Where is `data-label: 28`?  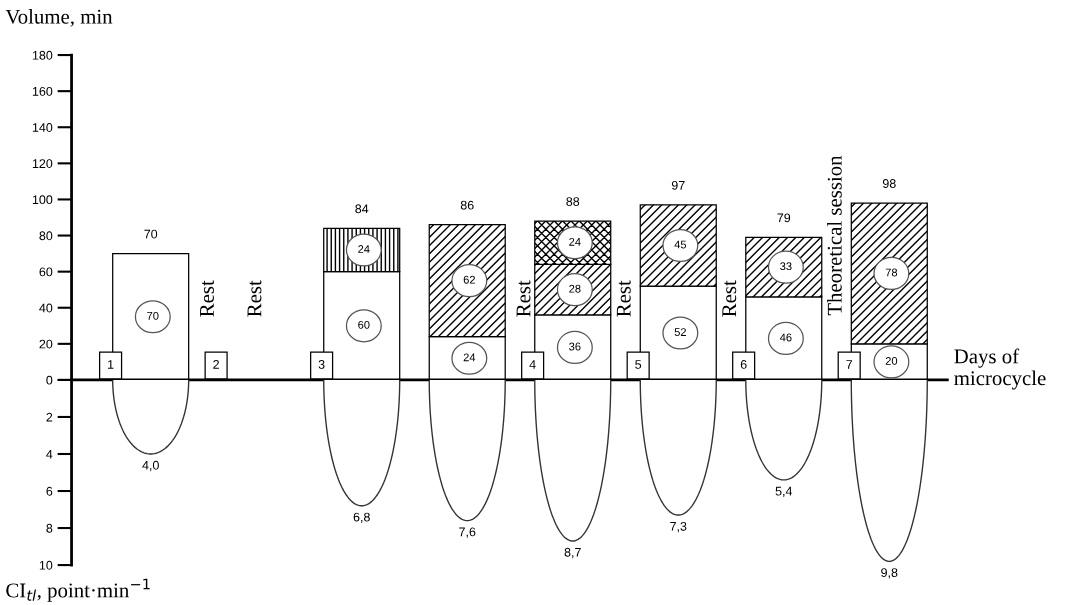 data-label: 28 is located at coordinates (575, 288).